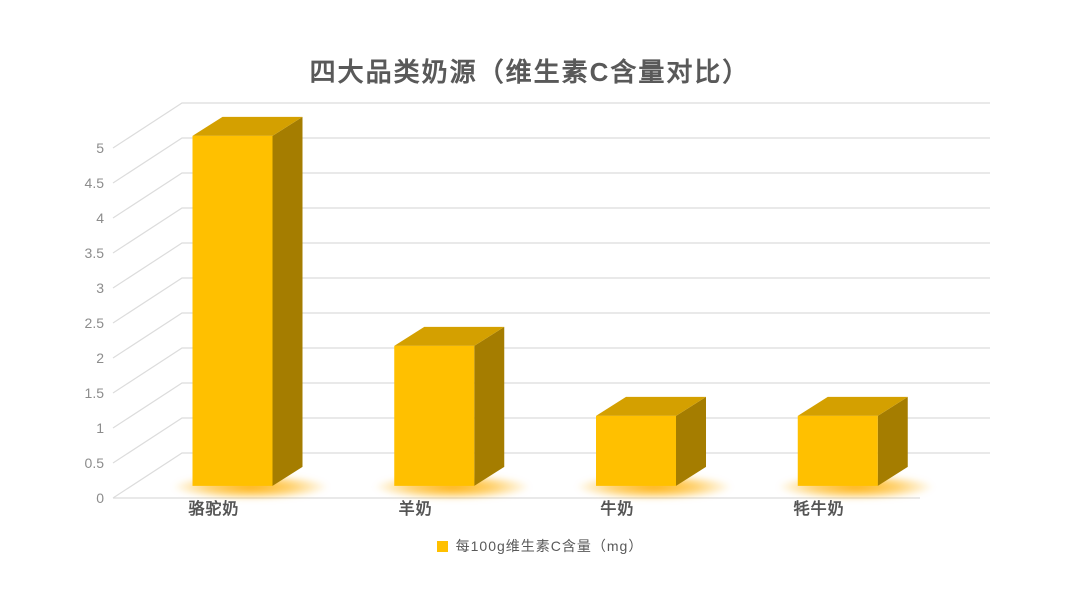 The width and height of the screenshot is (1080, 608). What do you see at coordinates (95, 463) in the screenshot?
I see `y-tick-0.5: 0.5` at bounding box center [95, 463].